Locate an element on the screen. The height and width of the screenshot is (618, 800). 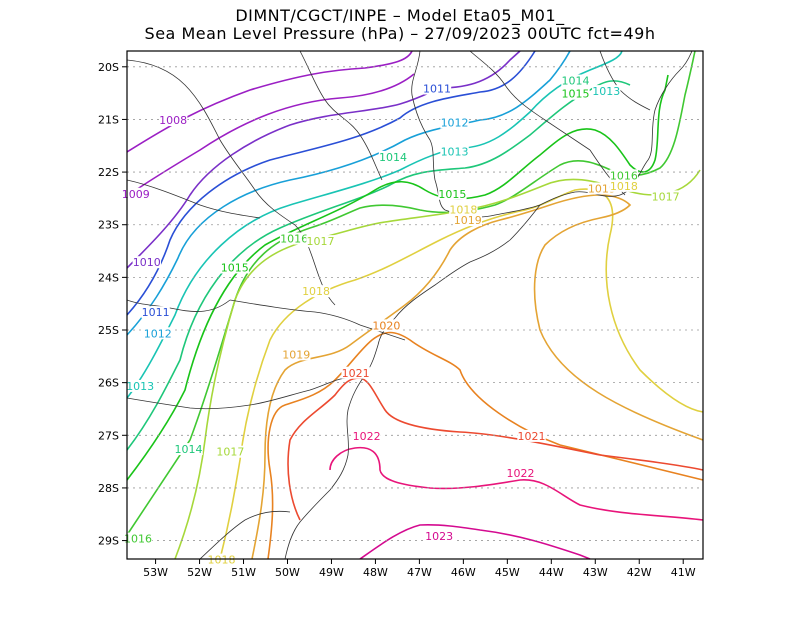
lon-tick-label: 45W is located at coordinates (507, 572).